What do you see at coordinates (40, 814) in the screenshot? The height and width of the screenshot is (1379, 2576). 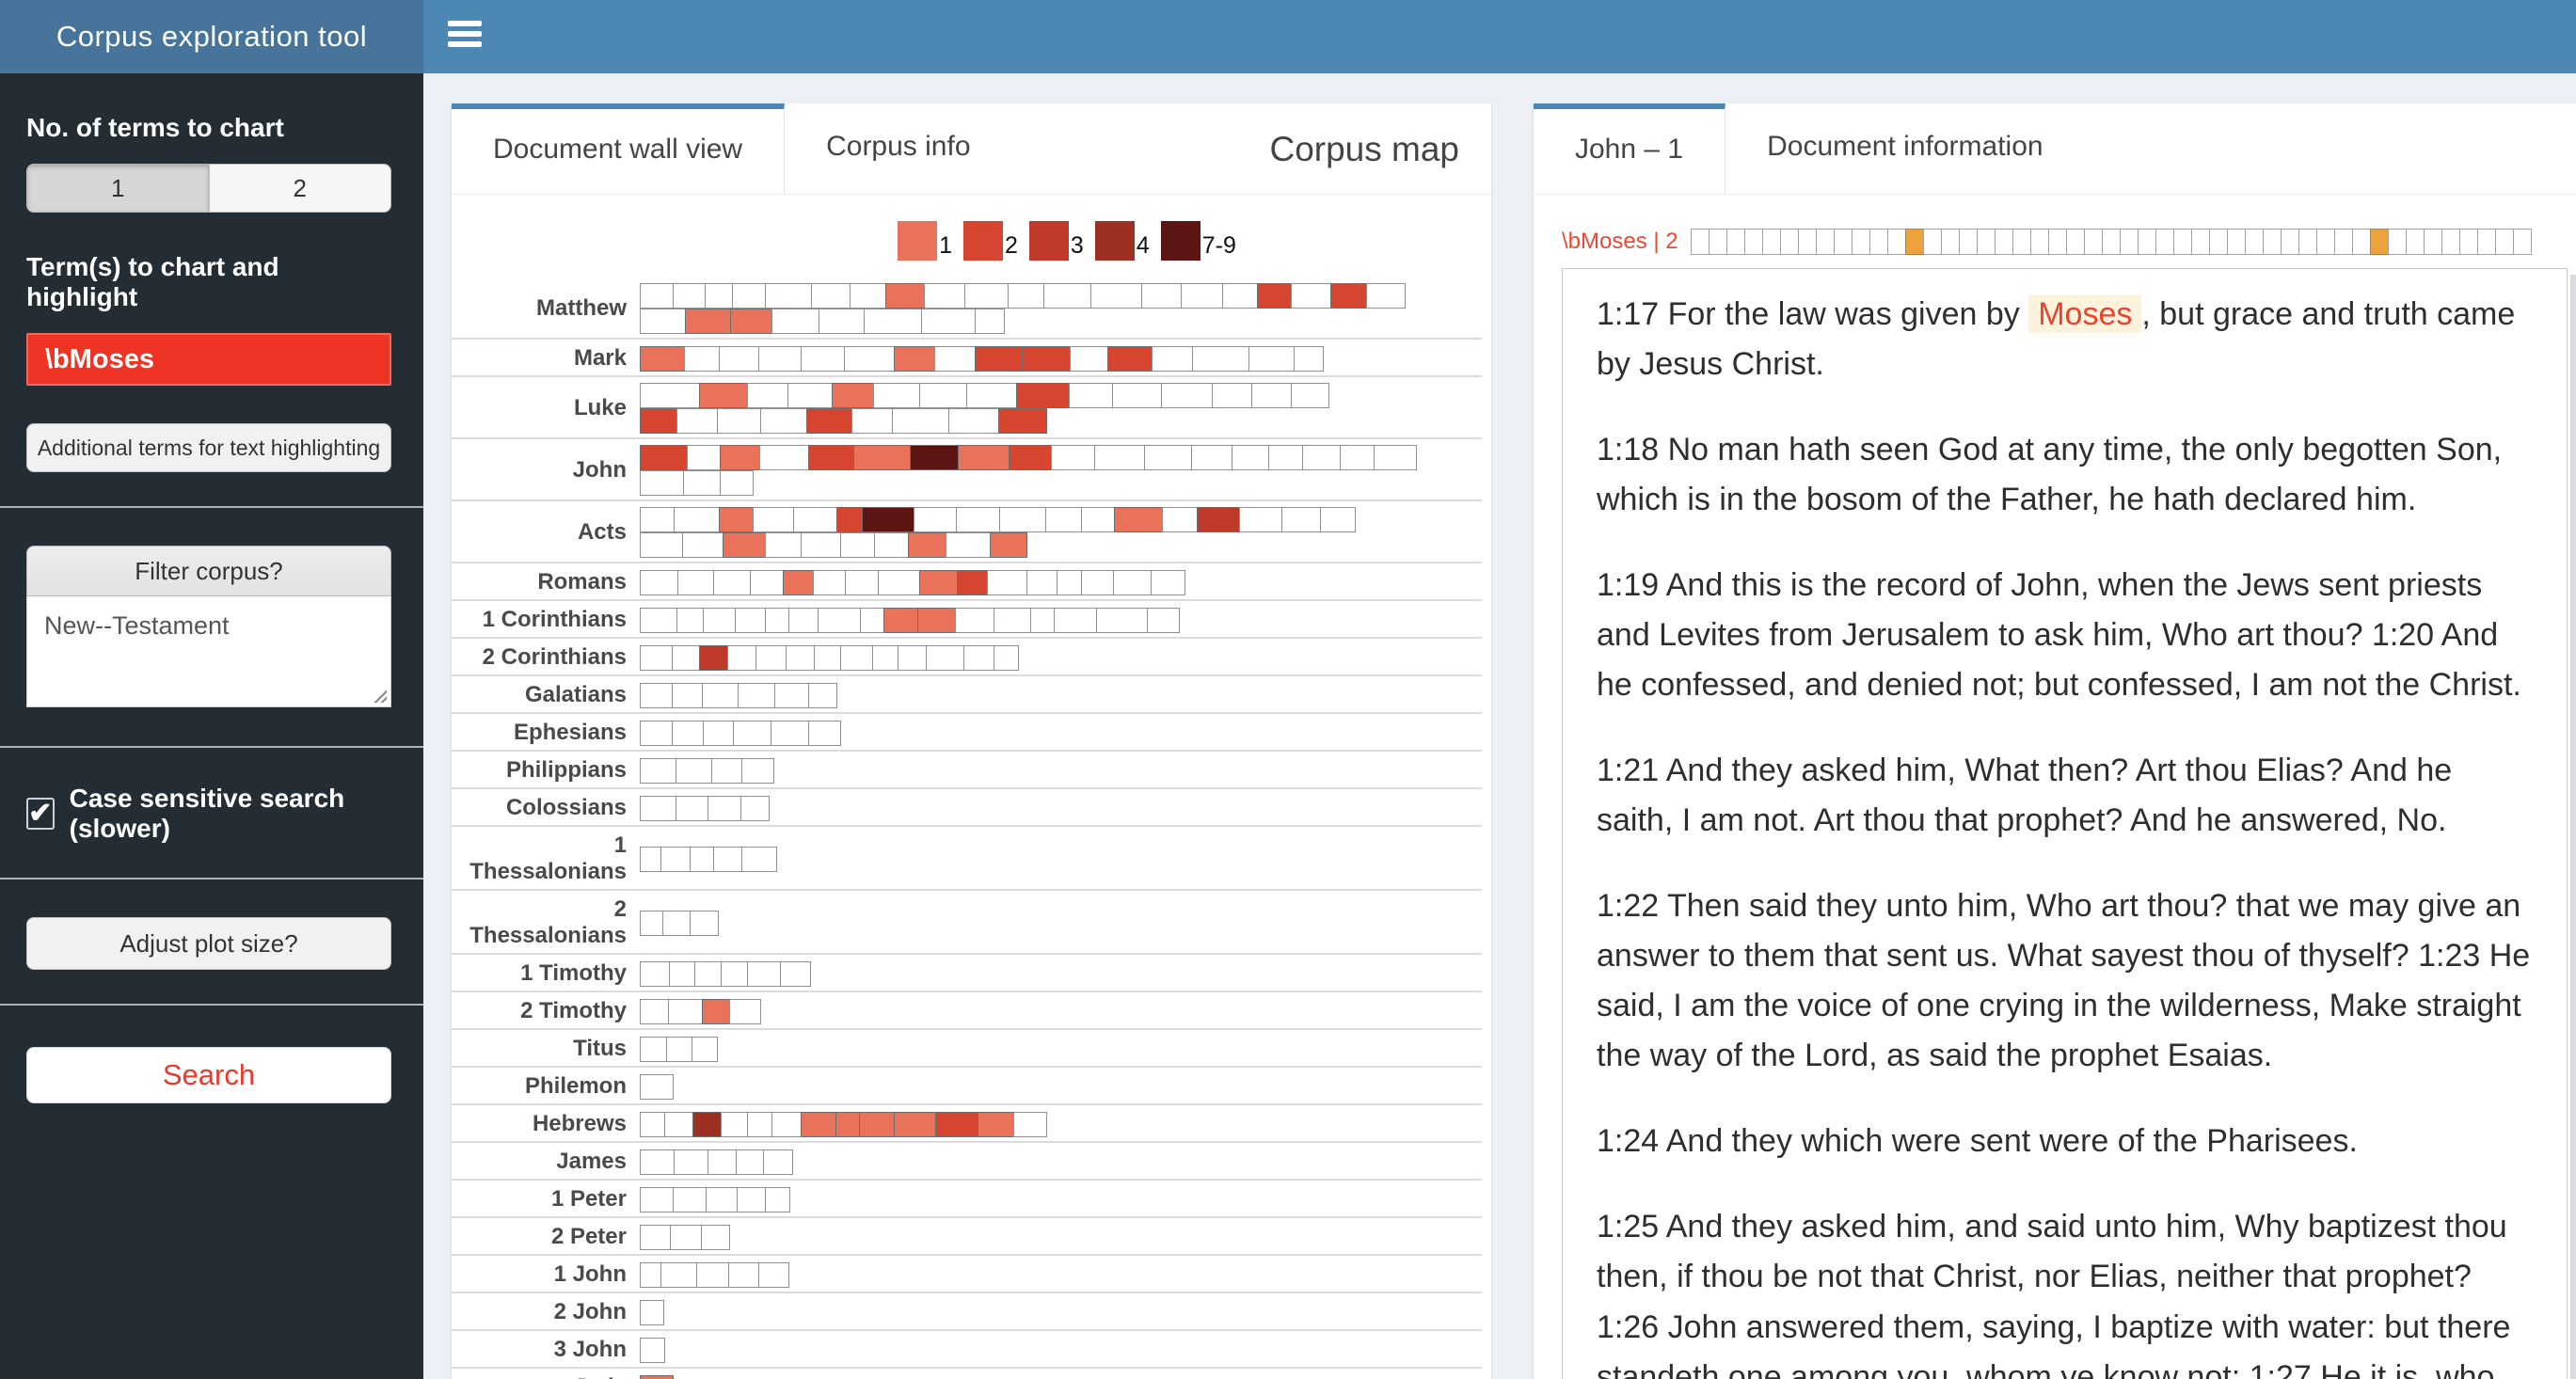 I see `case-sensitive-checkbox: ✔` at bounding box center [40, 814].